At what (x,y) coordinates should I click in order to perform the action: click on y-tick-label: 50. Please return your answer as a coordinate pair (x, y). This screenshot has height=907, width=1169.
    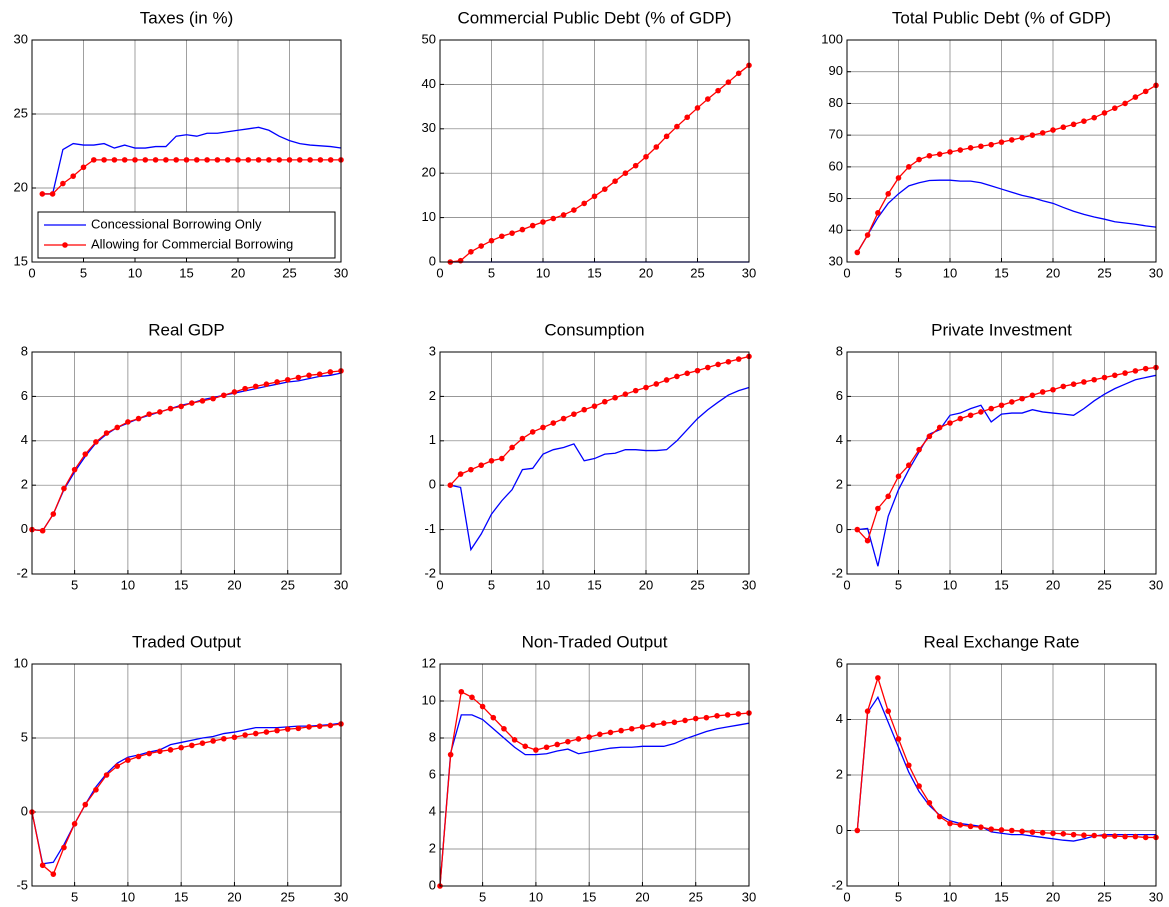
    Looking at the image, I should click on (429, 38).